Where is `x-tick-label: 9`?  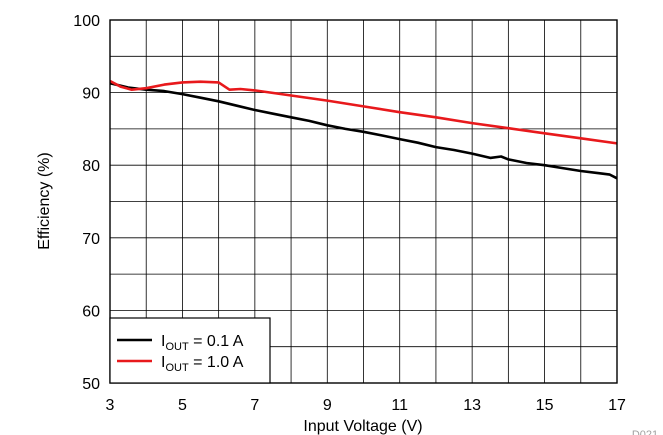
x-tick-label: 9 is located at coordinates (327, 405).